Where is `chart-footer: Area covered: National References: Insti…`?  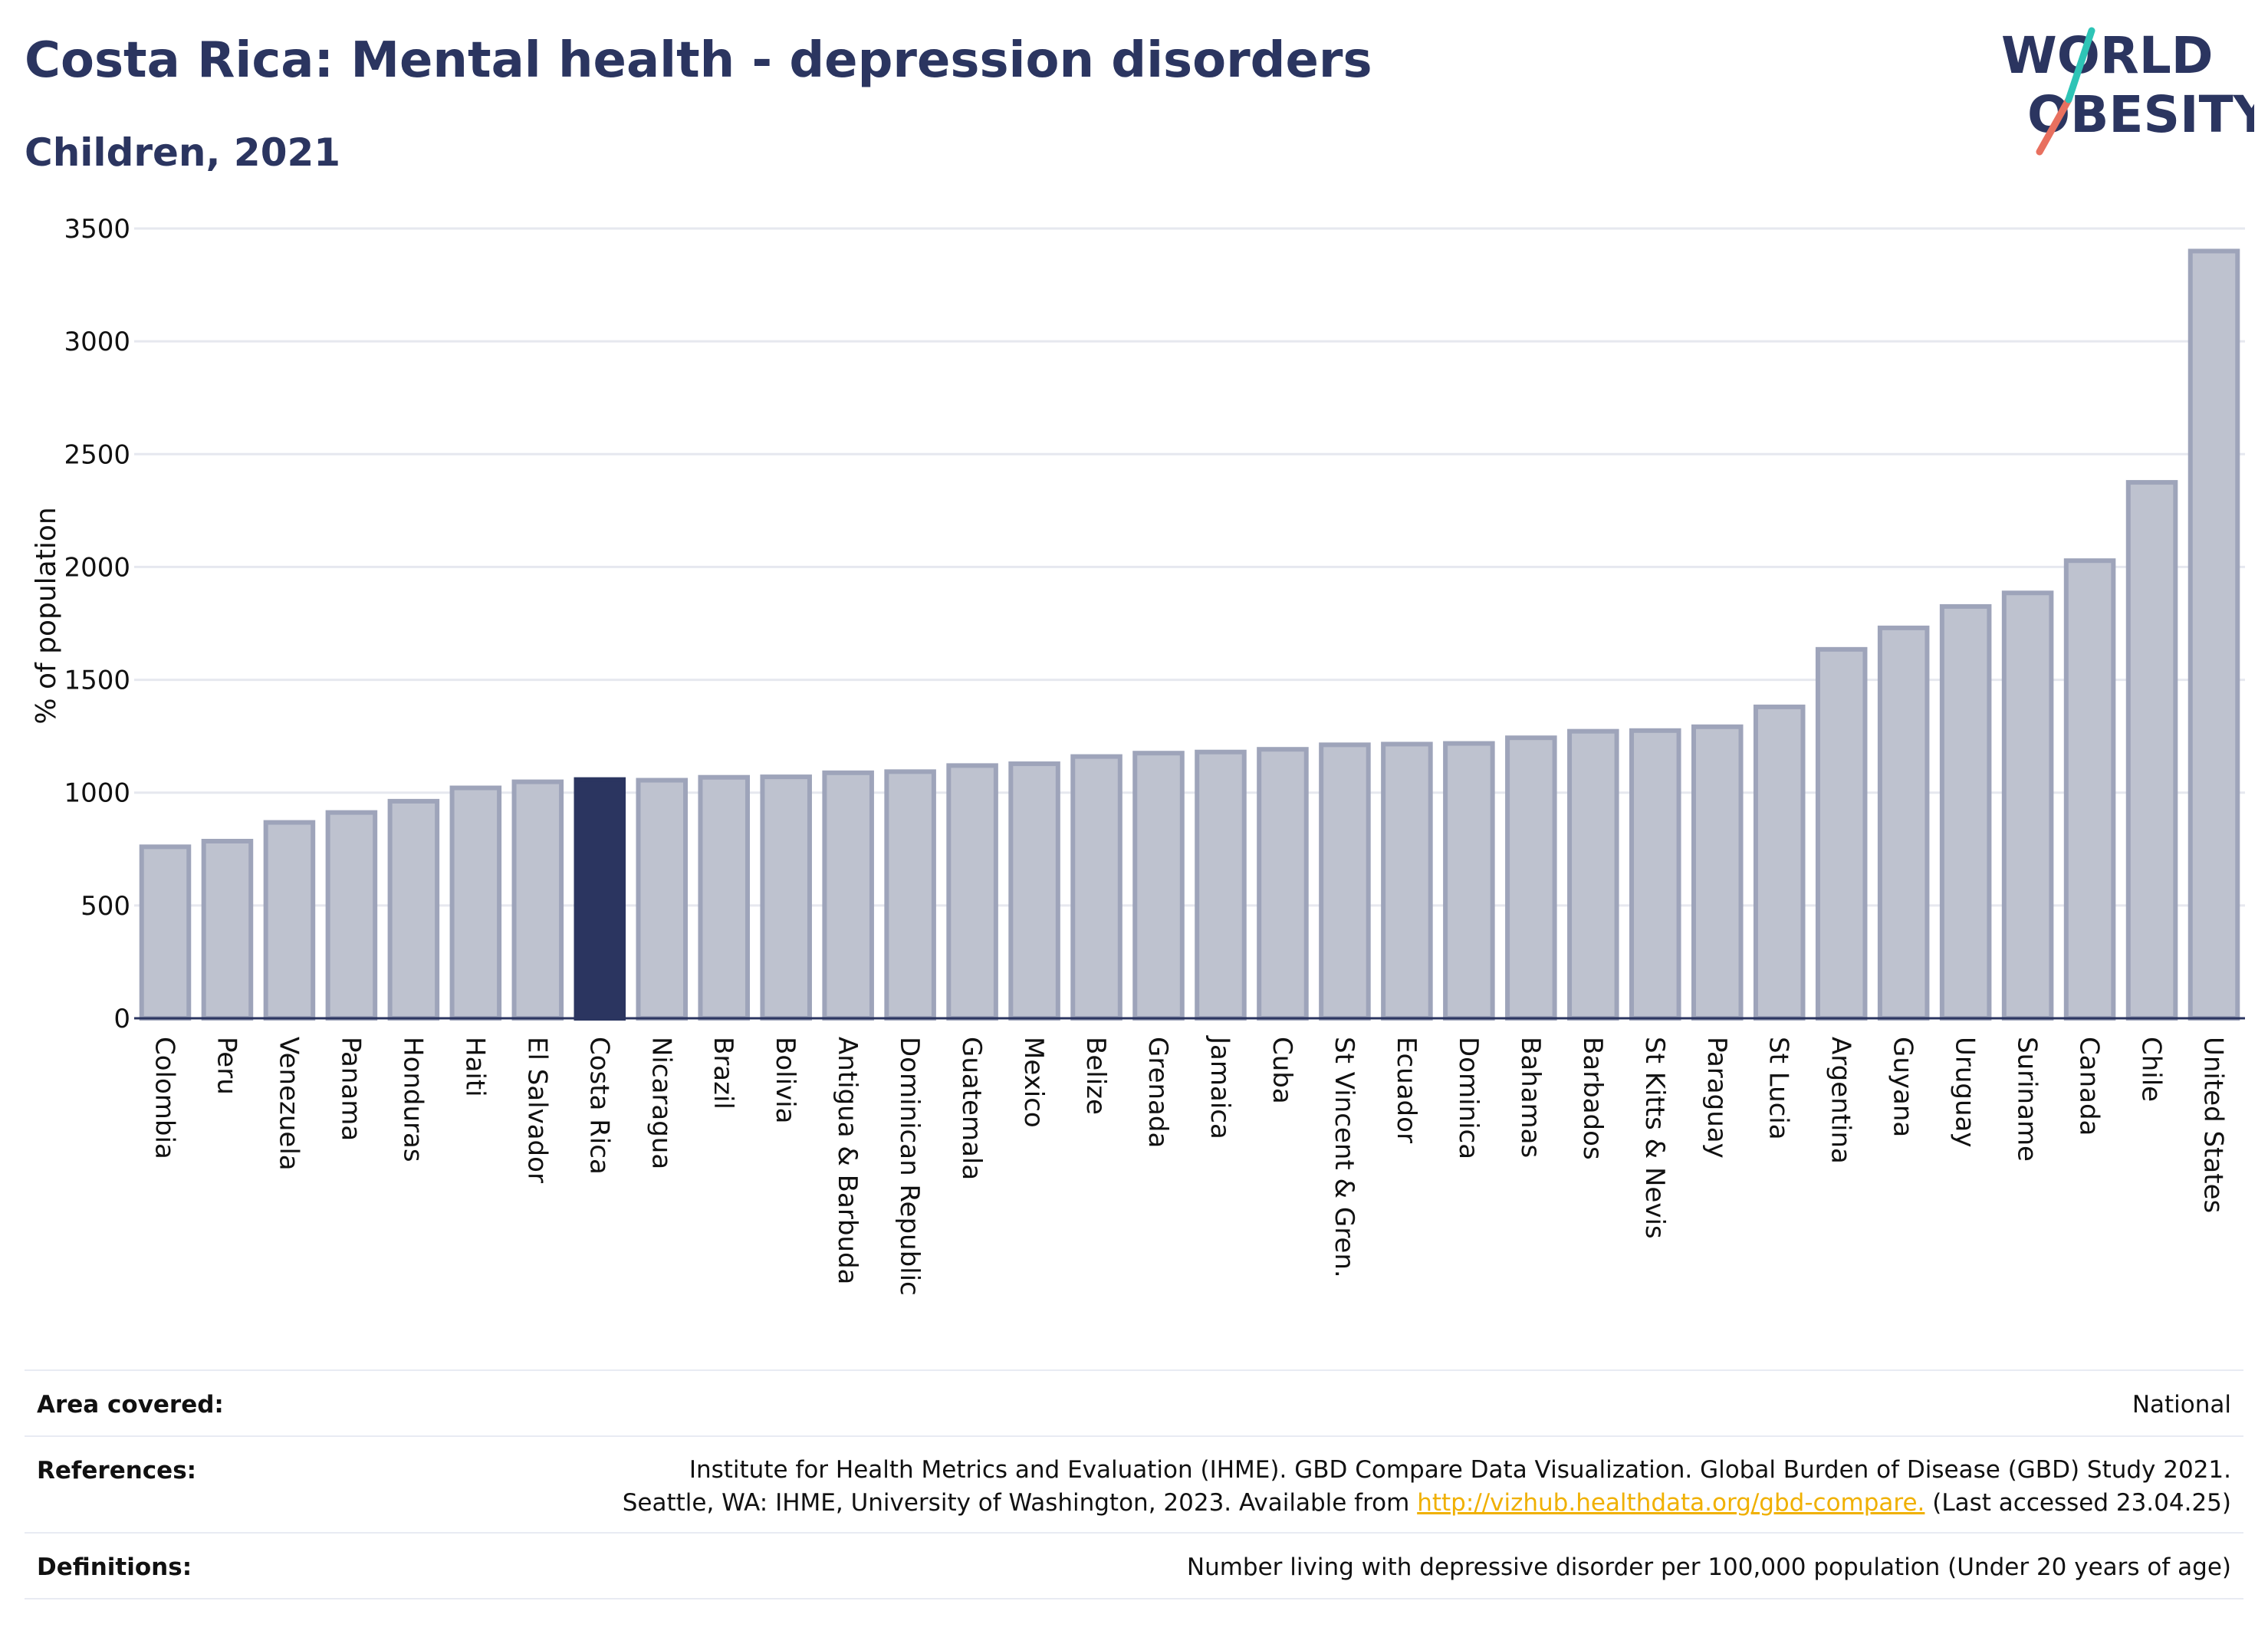
chart-footer: Area covered: National References: Insti… is located at coordinates (1134, 1484).